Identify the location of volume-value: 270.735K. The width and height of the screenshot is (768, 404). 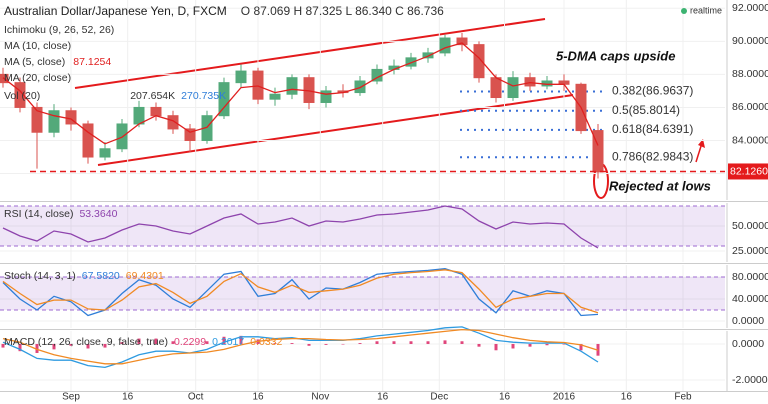
(203, 96).